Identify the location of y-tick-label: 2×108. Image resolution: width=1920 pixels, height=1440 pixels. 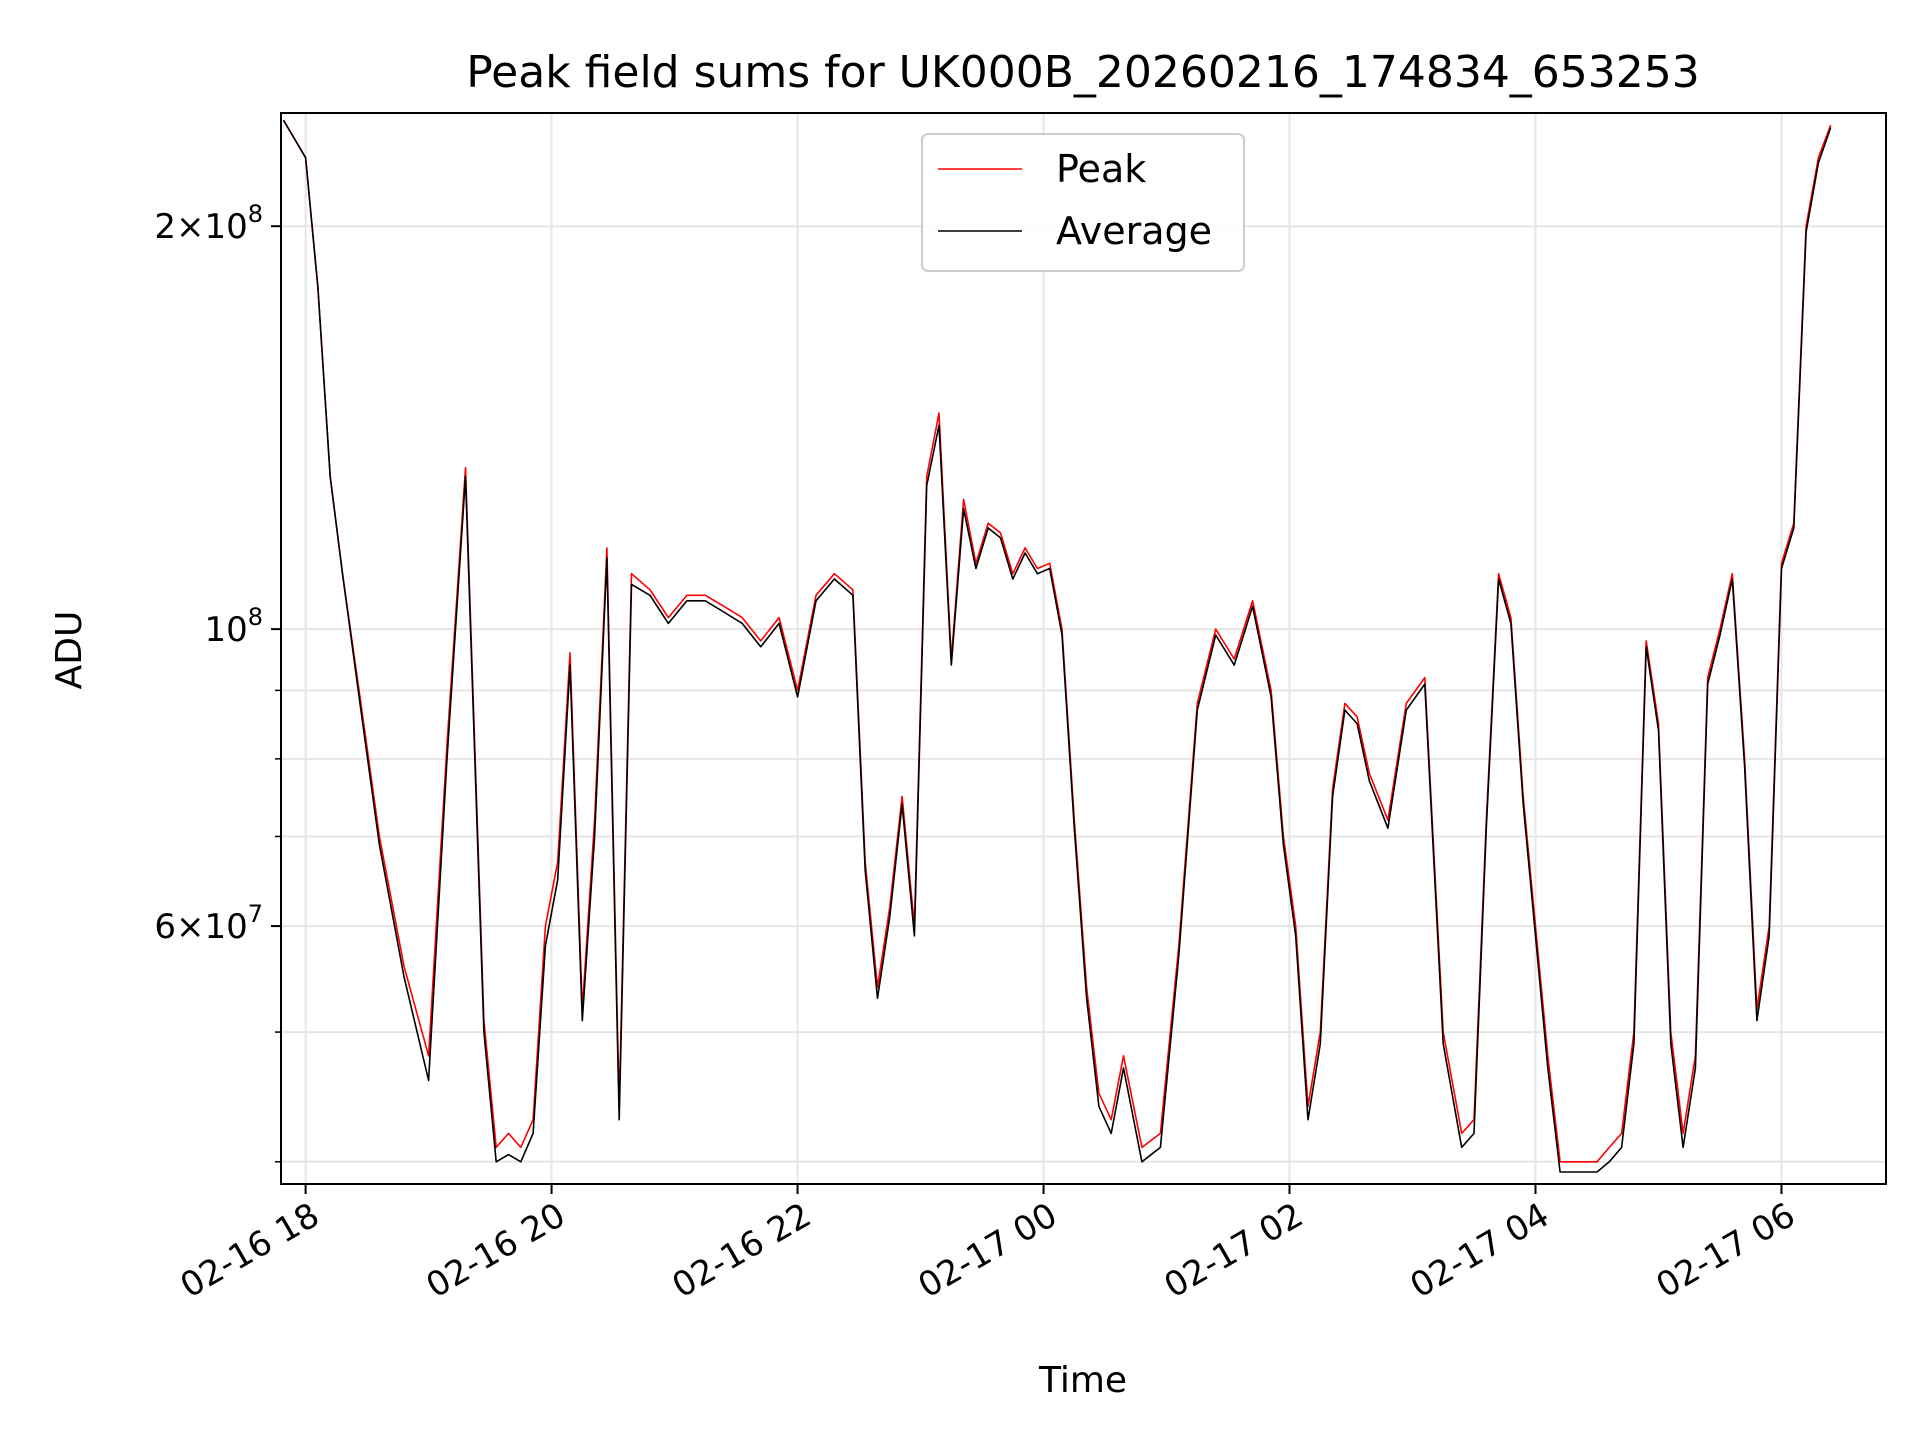
(208, 223).